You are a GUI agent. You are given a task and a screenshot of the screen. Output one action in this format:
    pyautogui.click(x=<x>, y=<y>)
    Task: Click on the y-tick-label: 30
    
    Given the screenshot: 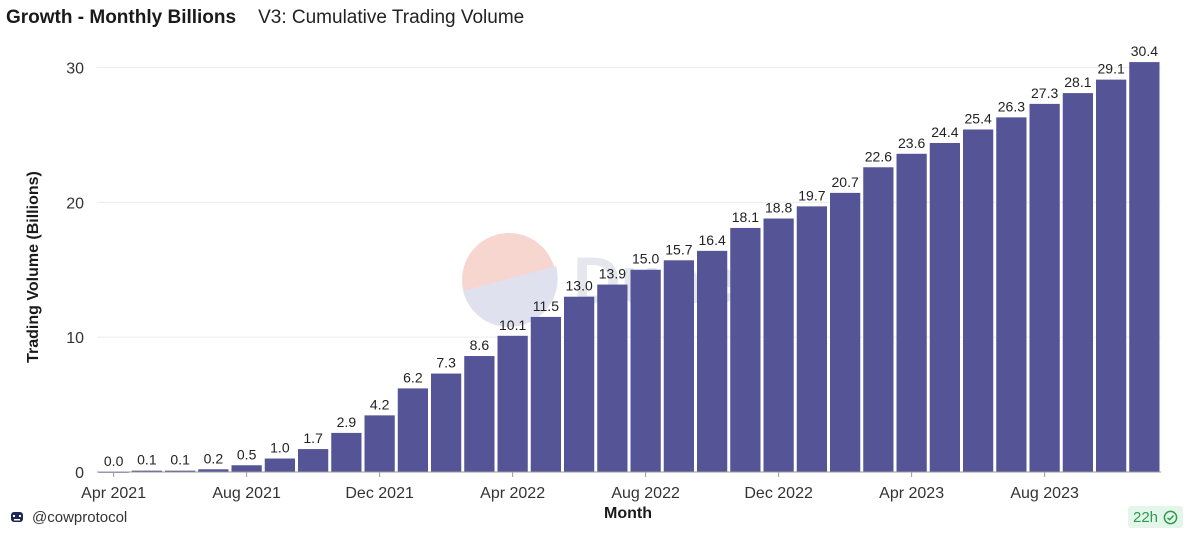 What is the action you would take?
    pyautogui.click(x=75, y=68)
    